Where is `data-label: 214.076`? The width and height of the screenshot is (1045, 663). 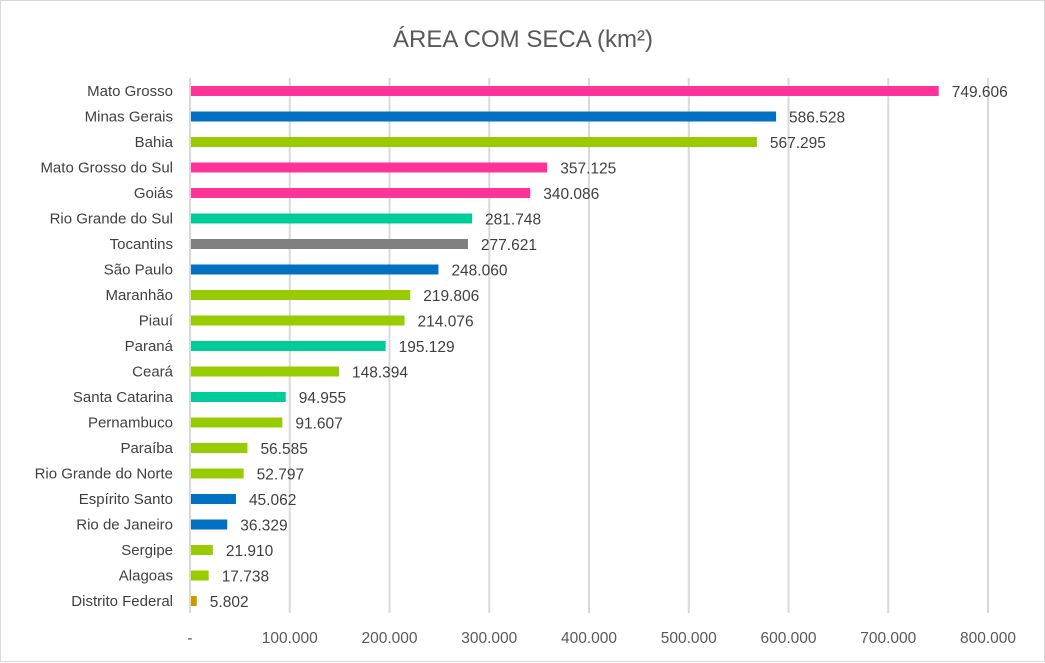 data-label: 214.076 is located at coordinates (446, 322).